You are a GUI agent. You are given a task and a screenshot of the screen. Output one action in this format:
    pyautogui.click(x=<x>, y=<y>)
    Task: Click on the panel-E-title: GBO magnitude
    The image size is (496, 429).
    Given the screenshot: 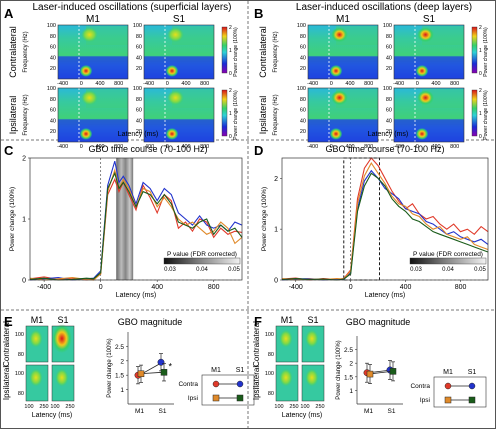 What is the action you would take?
    pyautogui.click(x=150, y=322)
    